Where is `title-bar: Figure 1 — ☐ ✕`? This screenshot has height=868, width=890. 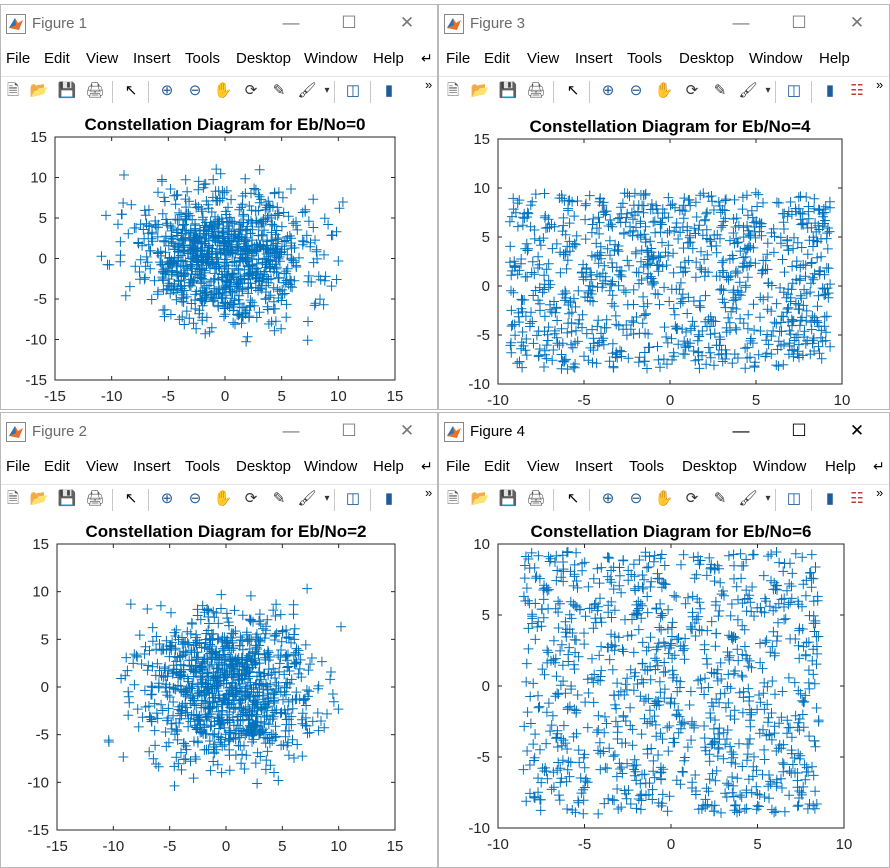
title-bar: Figure 1 — ☐ ✕ is located at coordinates (219, 23).